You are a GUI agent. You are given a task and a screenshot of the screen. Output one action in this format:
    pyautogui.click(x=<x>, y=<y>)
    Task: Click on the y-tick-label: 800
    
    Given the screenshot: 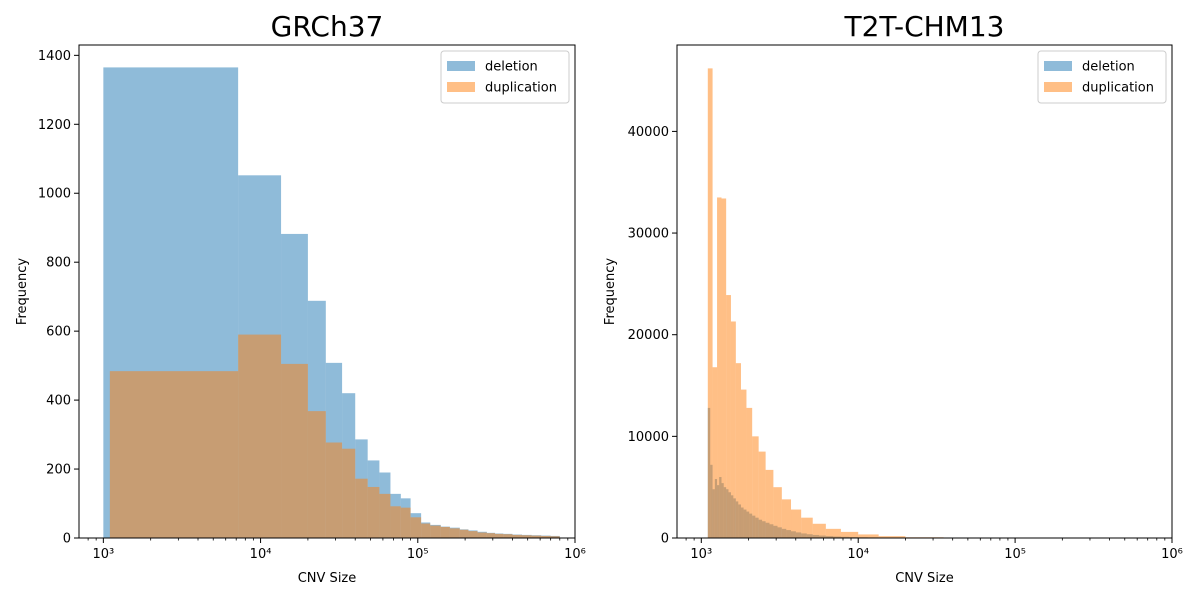 What is the action you would take?
    pyautogui.click(x=58, y=263)
    